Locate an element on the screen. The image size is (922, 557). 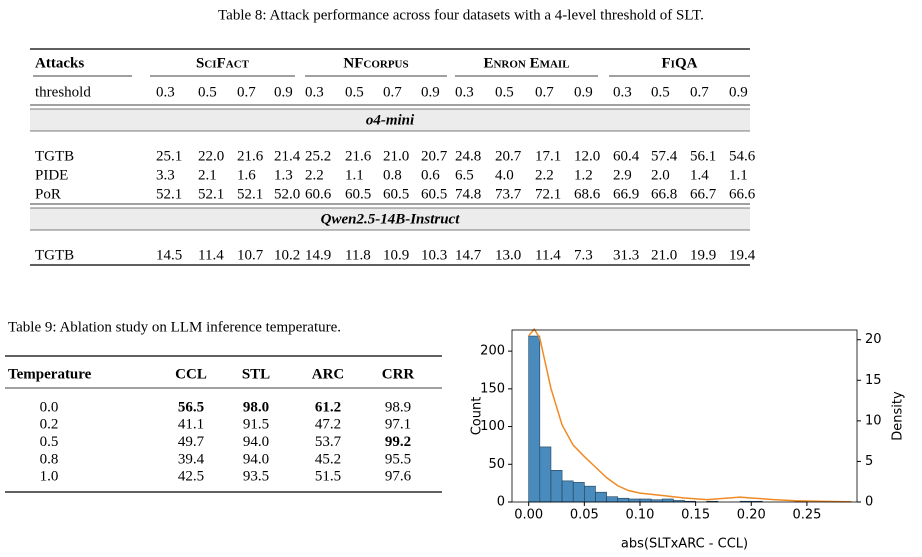
cell: 66.7 is located at coordinates (703, 194).